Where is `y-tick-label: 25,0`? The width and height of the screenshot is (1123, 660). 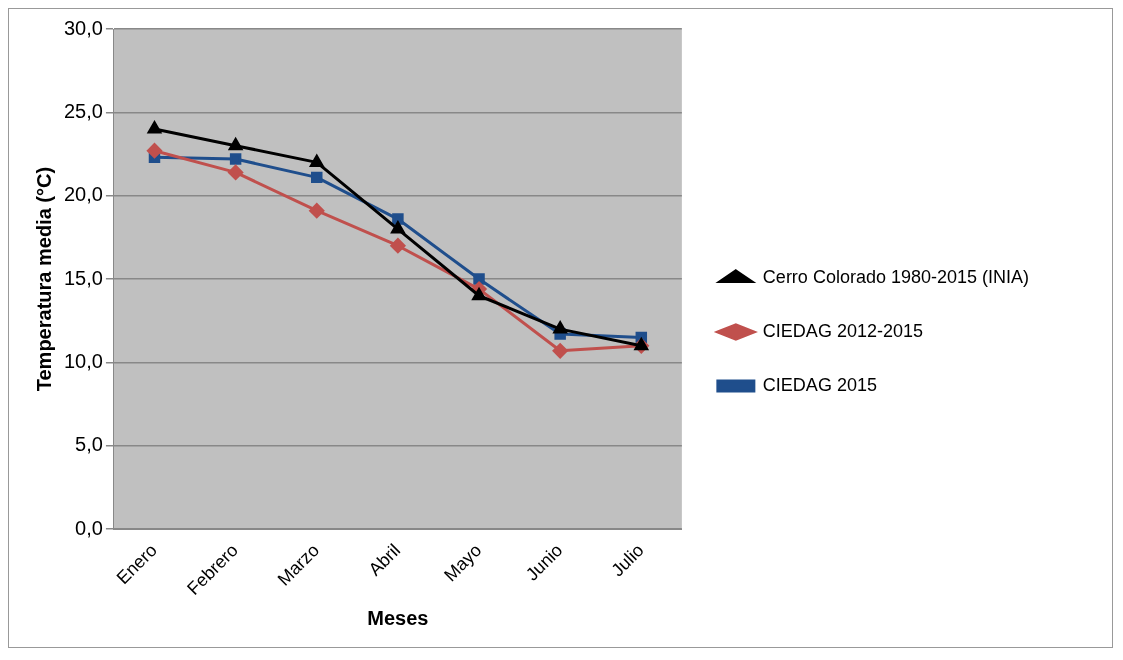
y-tick-label: 25,0 is located at coordinates (83, 110).